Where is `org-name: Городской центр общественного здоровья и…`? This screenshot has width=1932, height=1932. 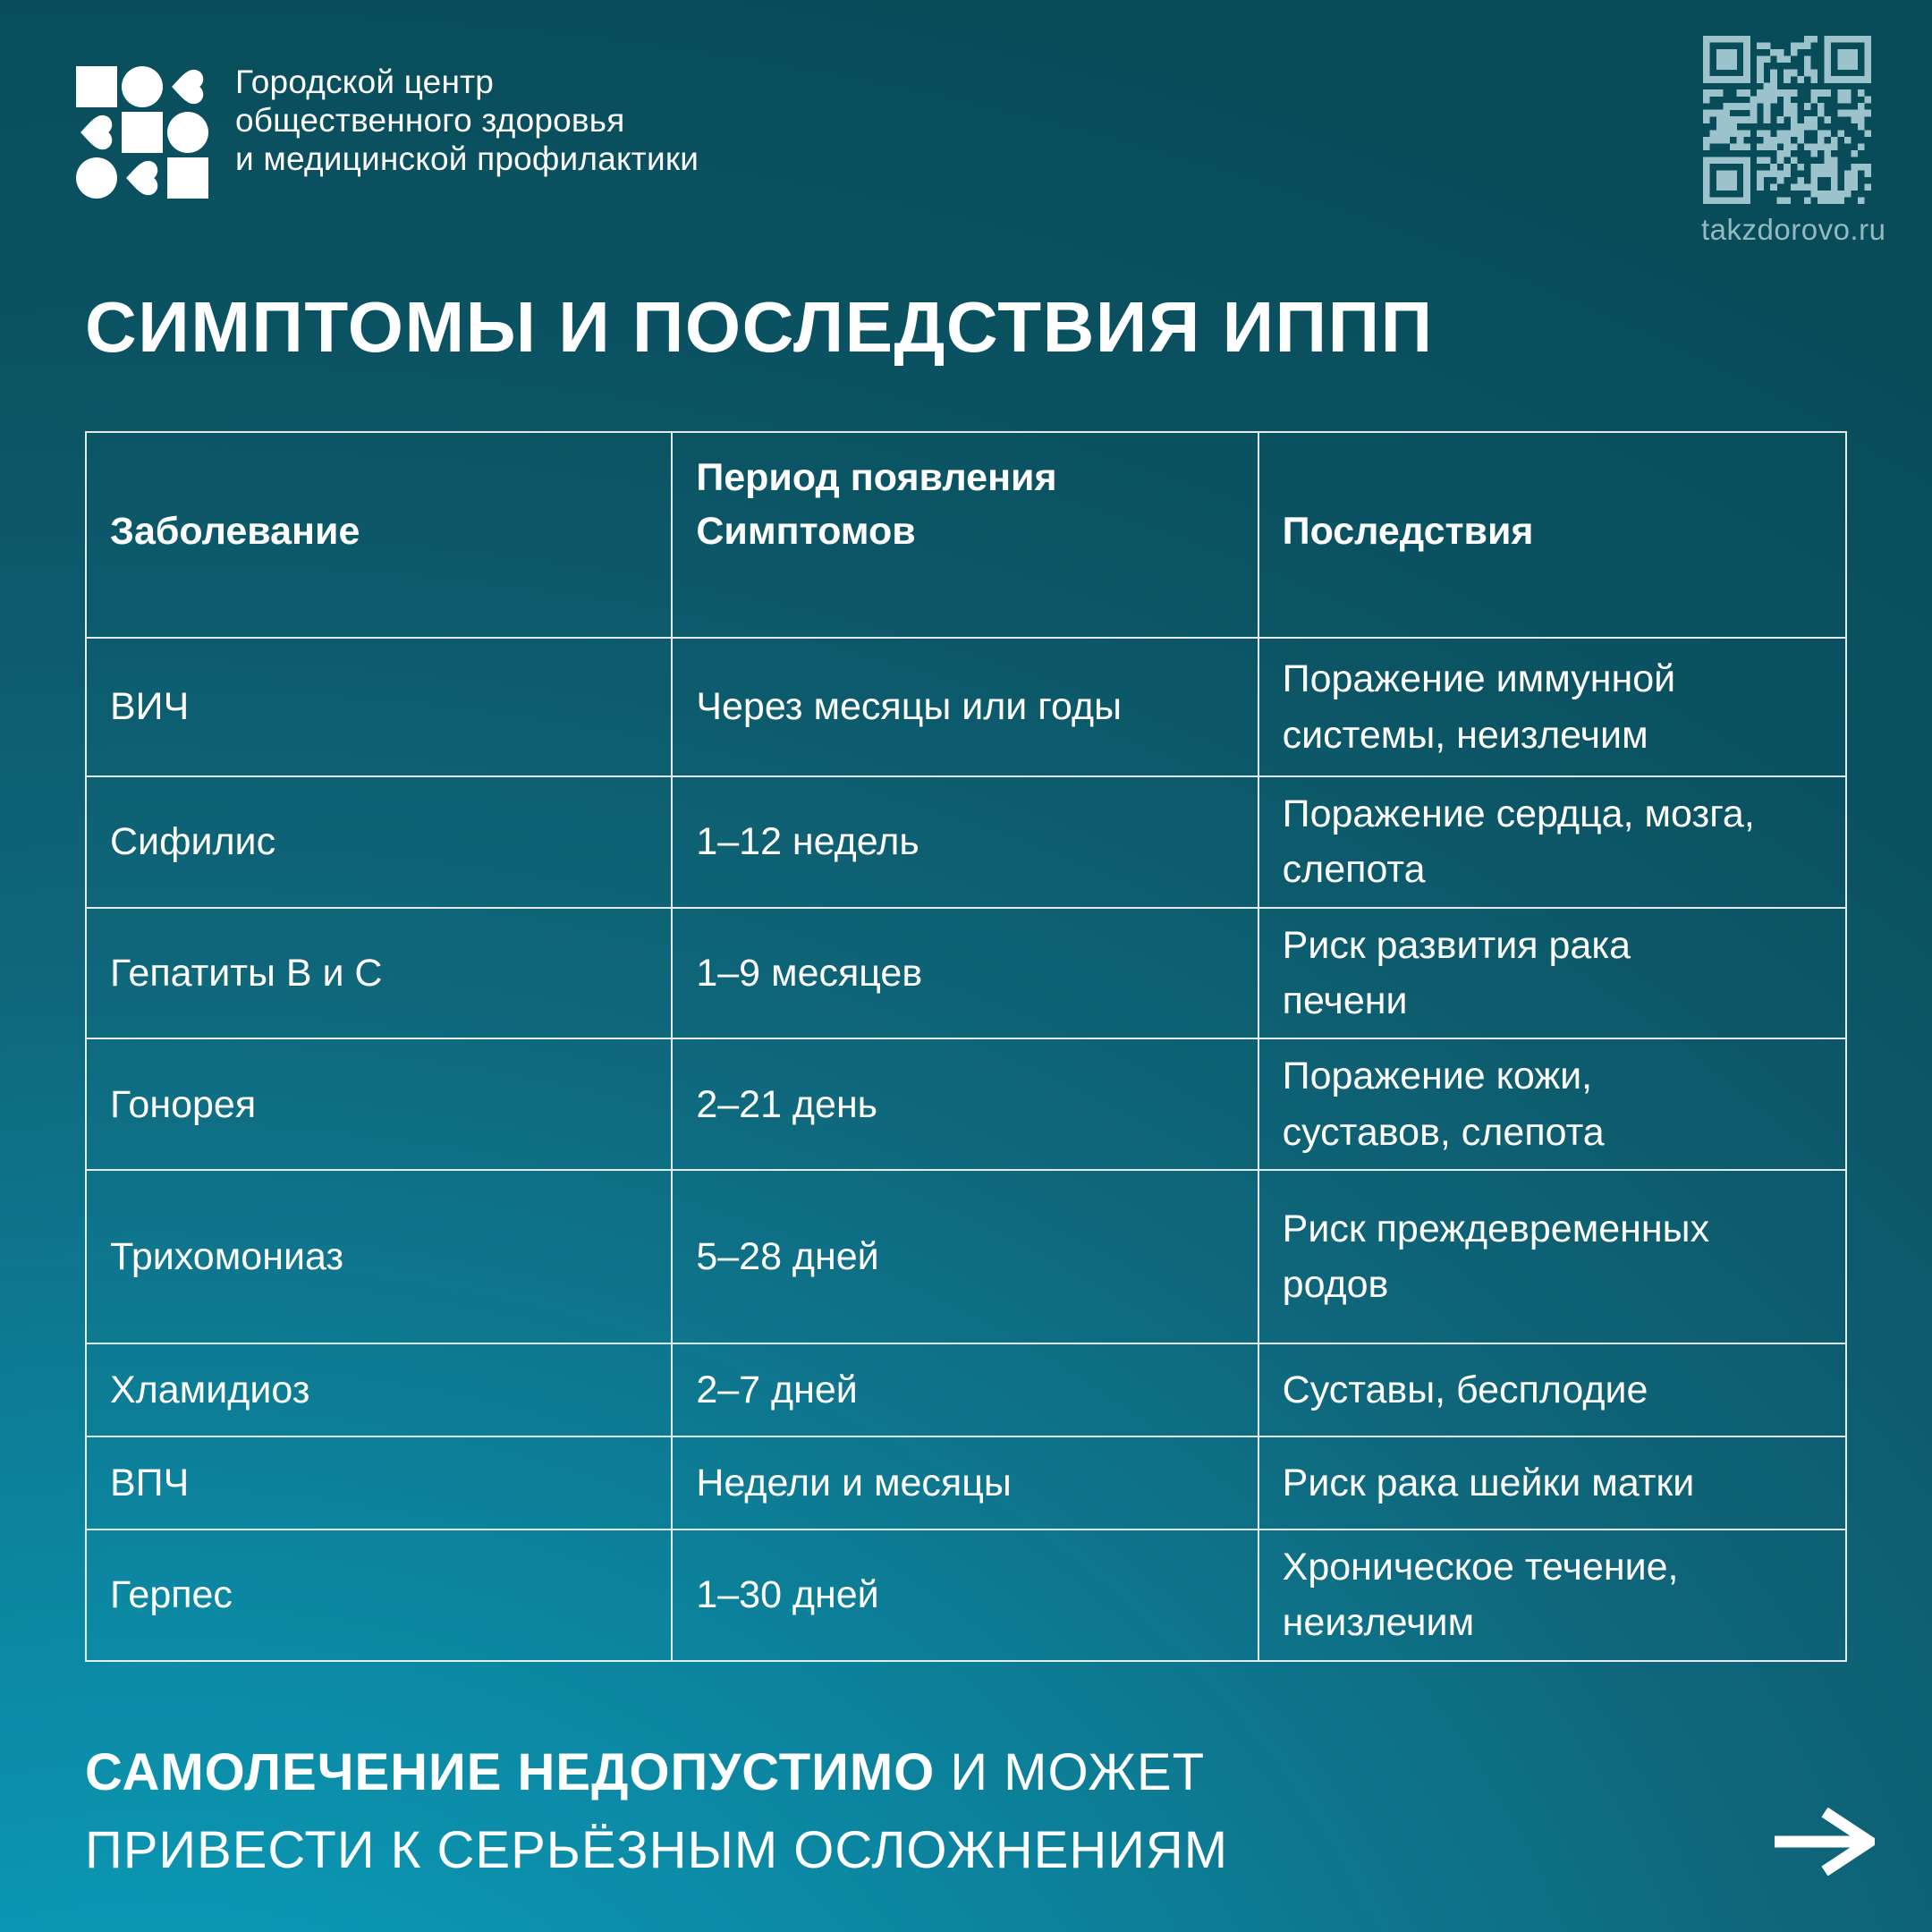
org-name: Городской центр общественного здоровья и… is located at coordinates (467, 120).